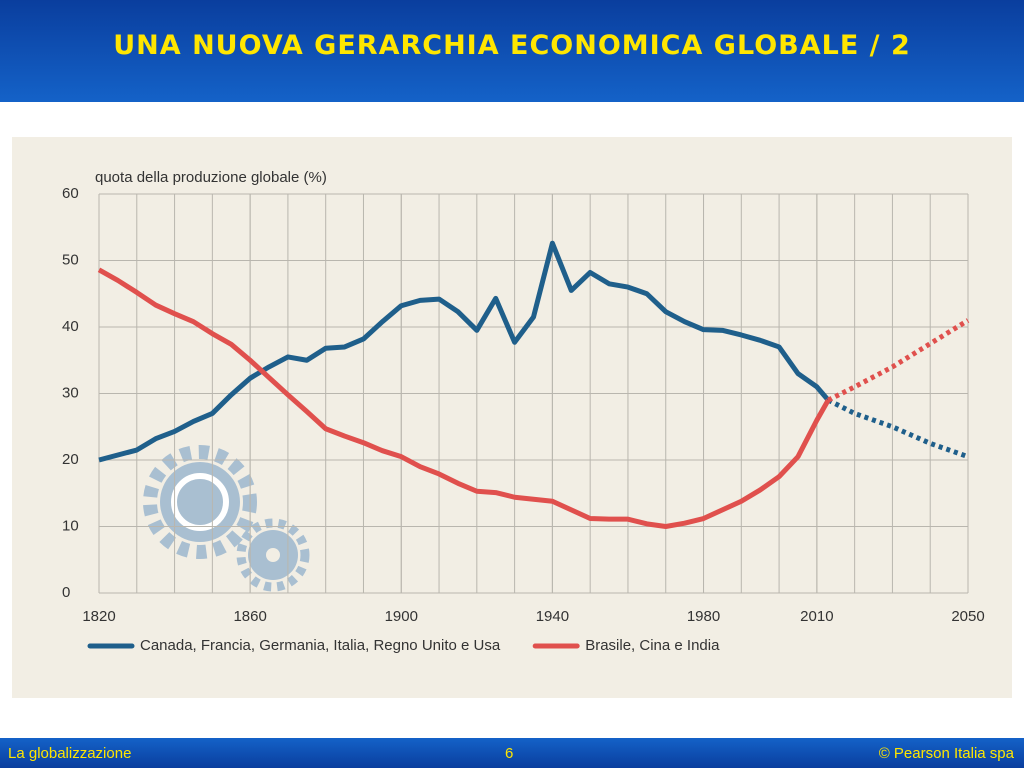 The height and width of the screenshot is (768, 1024). What do you see at coordinates (652, 645) in the screenshot?
I see `legend-label: Brasile, Cina e India` at bounding box center [652, 645].